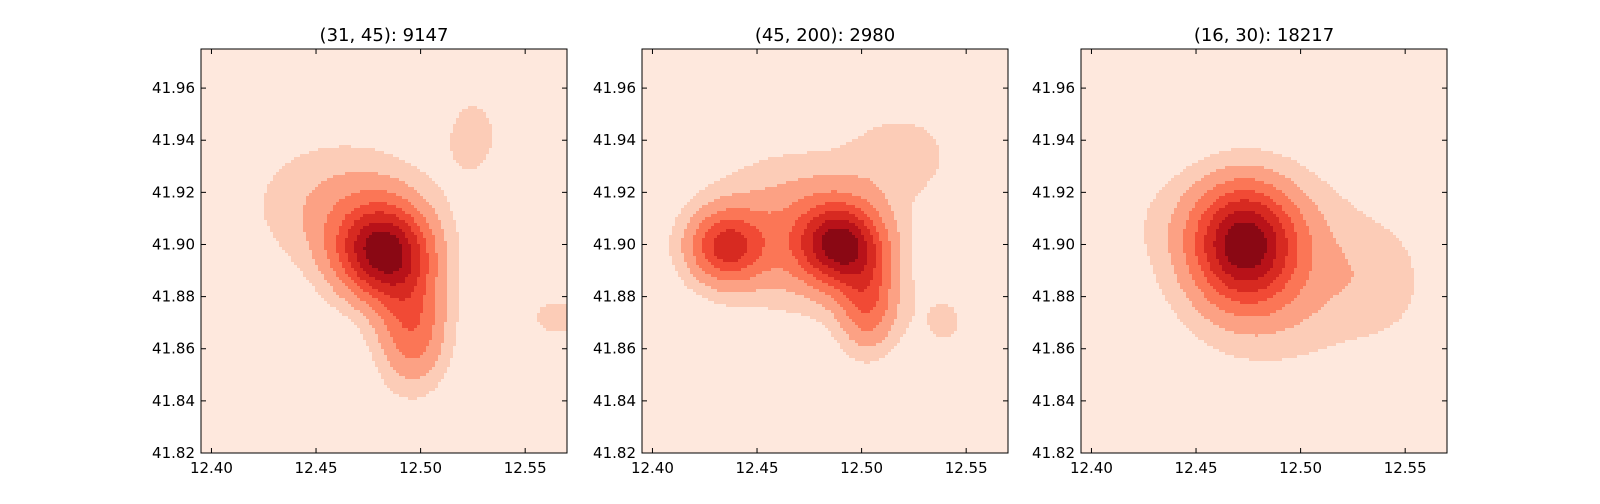 This screenshot has height=504, width=1600. Describe the element at coordinates (825, 35) in the screenshot. I see `panel-title: (45, 200): 2980` at that location.